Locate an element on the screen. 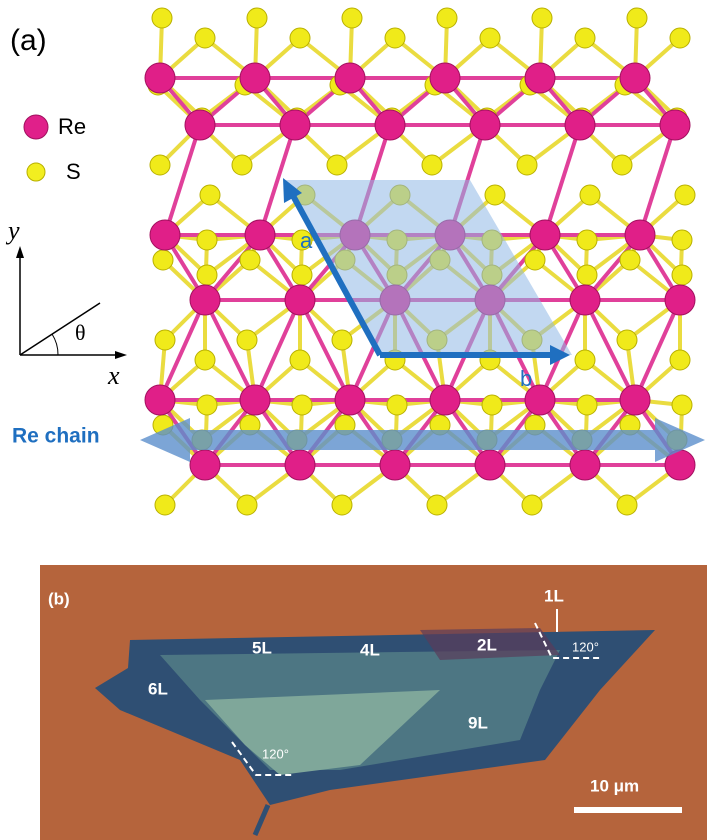 This screenshot has width=707, height=840. legend-re is located at coordinates (36, 127).